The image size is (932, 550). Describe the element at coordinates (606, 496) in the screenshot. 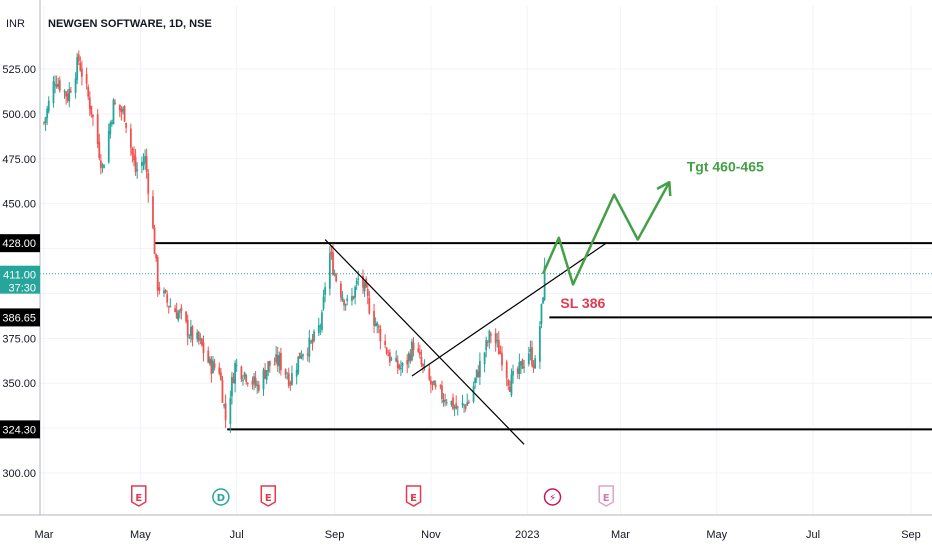

I see `event-marker-earnings-future: E` at that location.